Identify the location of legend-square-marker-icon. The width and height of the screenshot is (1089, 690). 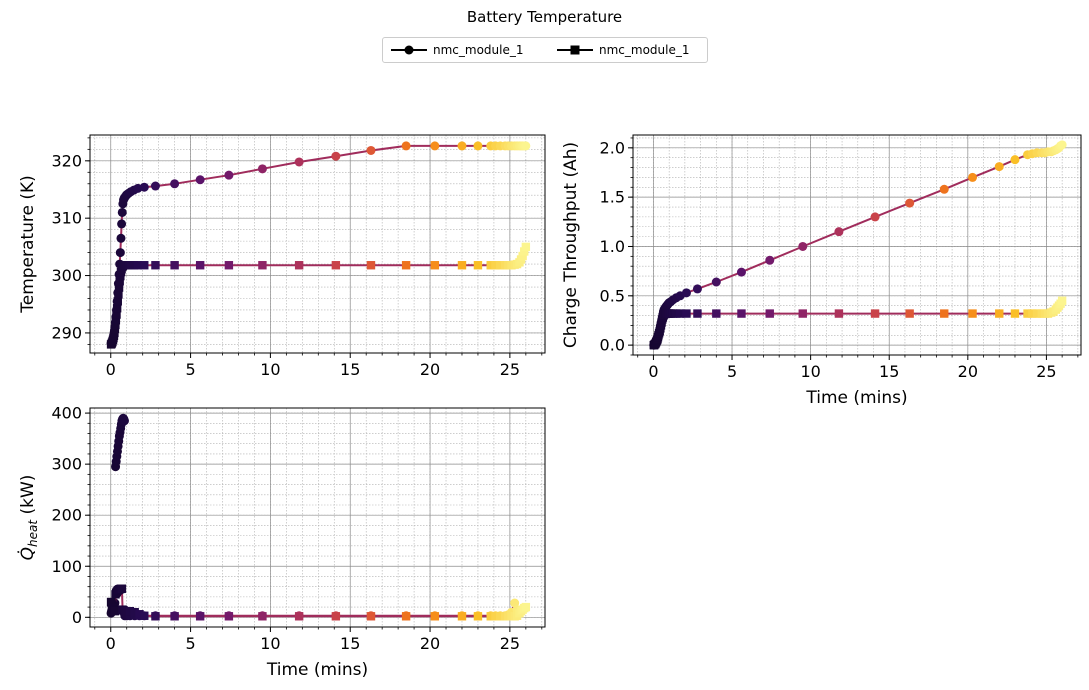
(575, 50).